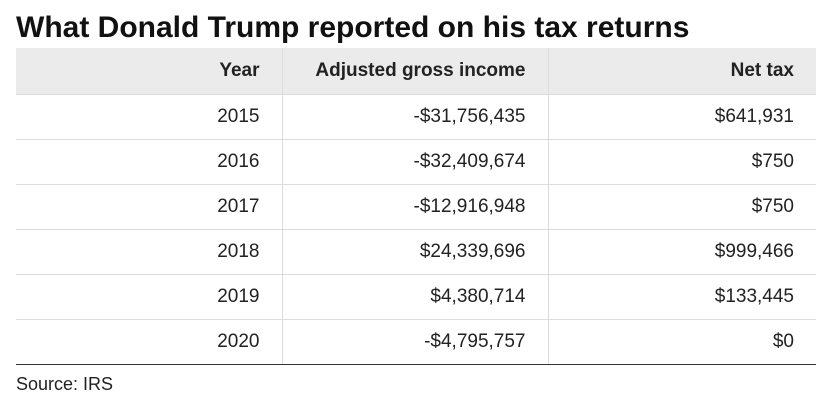  I want to click on cell-year: 2016, so click(149, 161).